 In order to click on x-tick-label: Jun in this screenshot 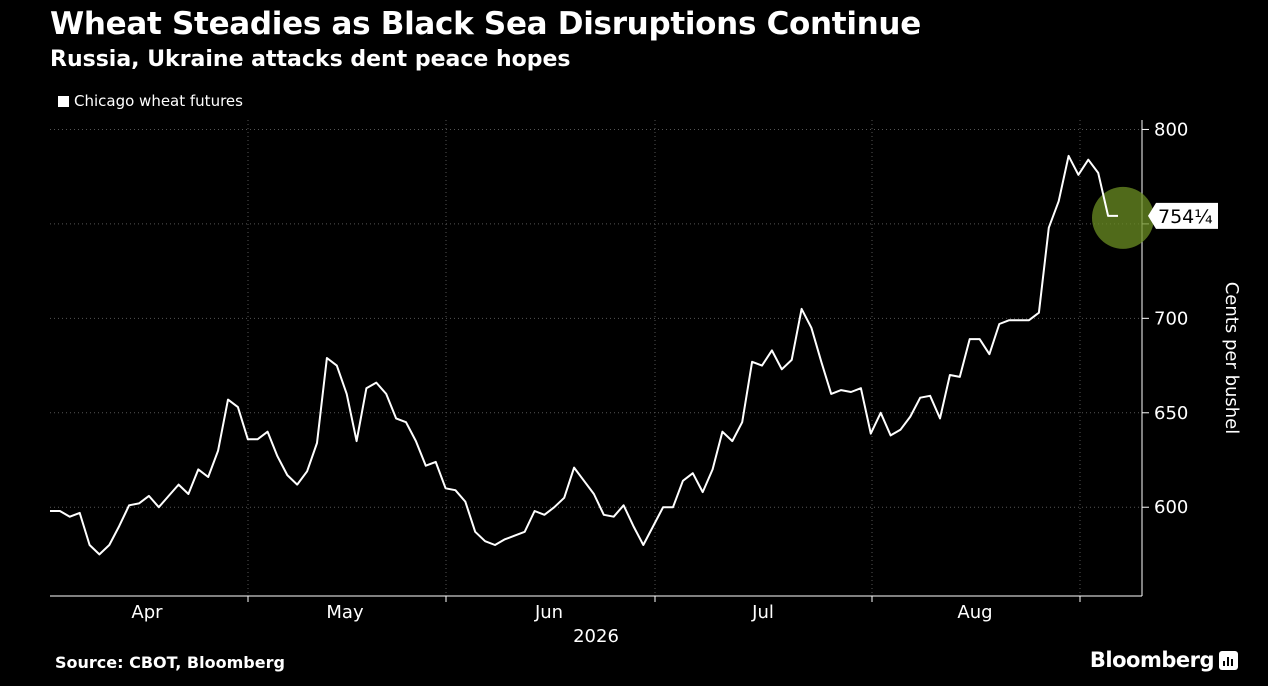, I will do `click(548, 612)`.